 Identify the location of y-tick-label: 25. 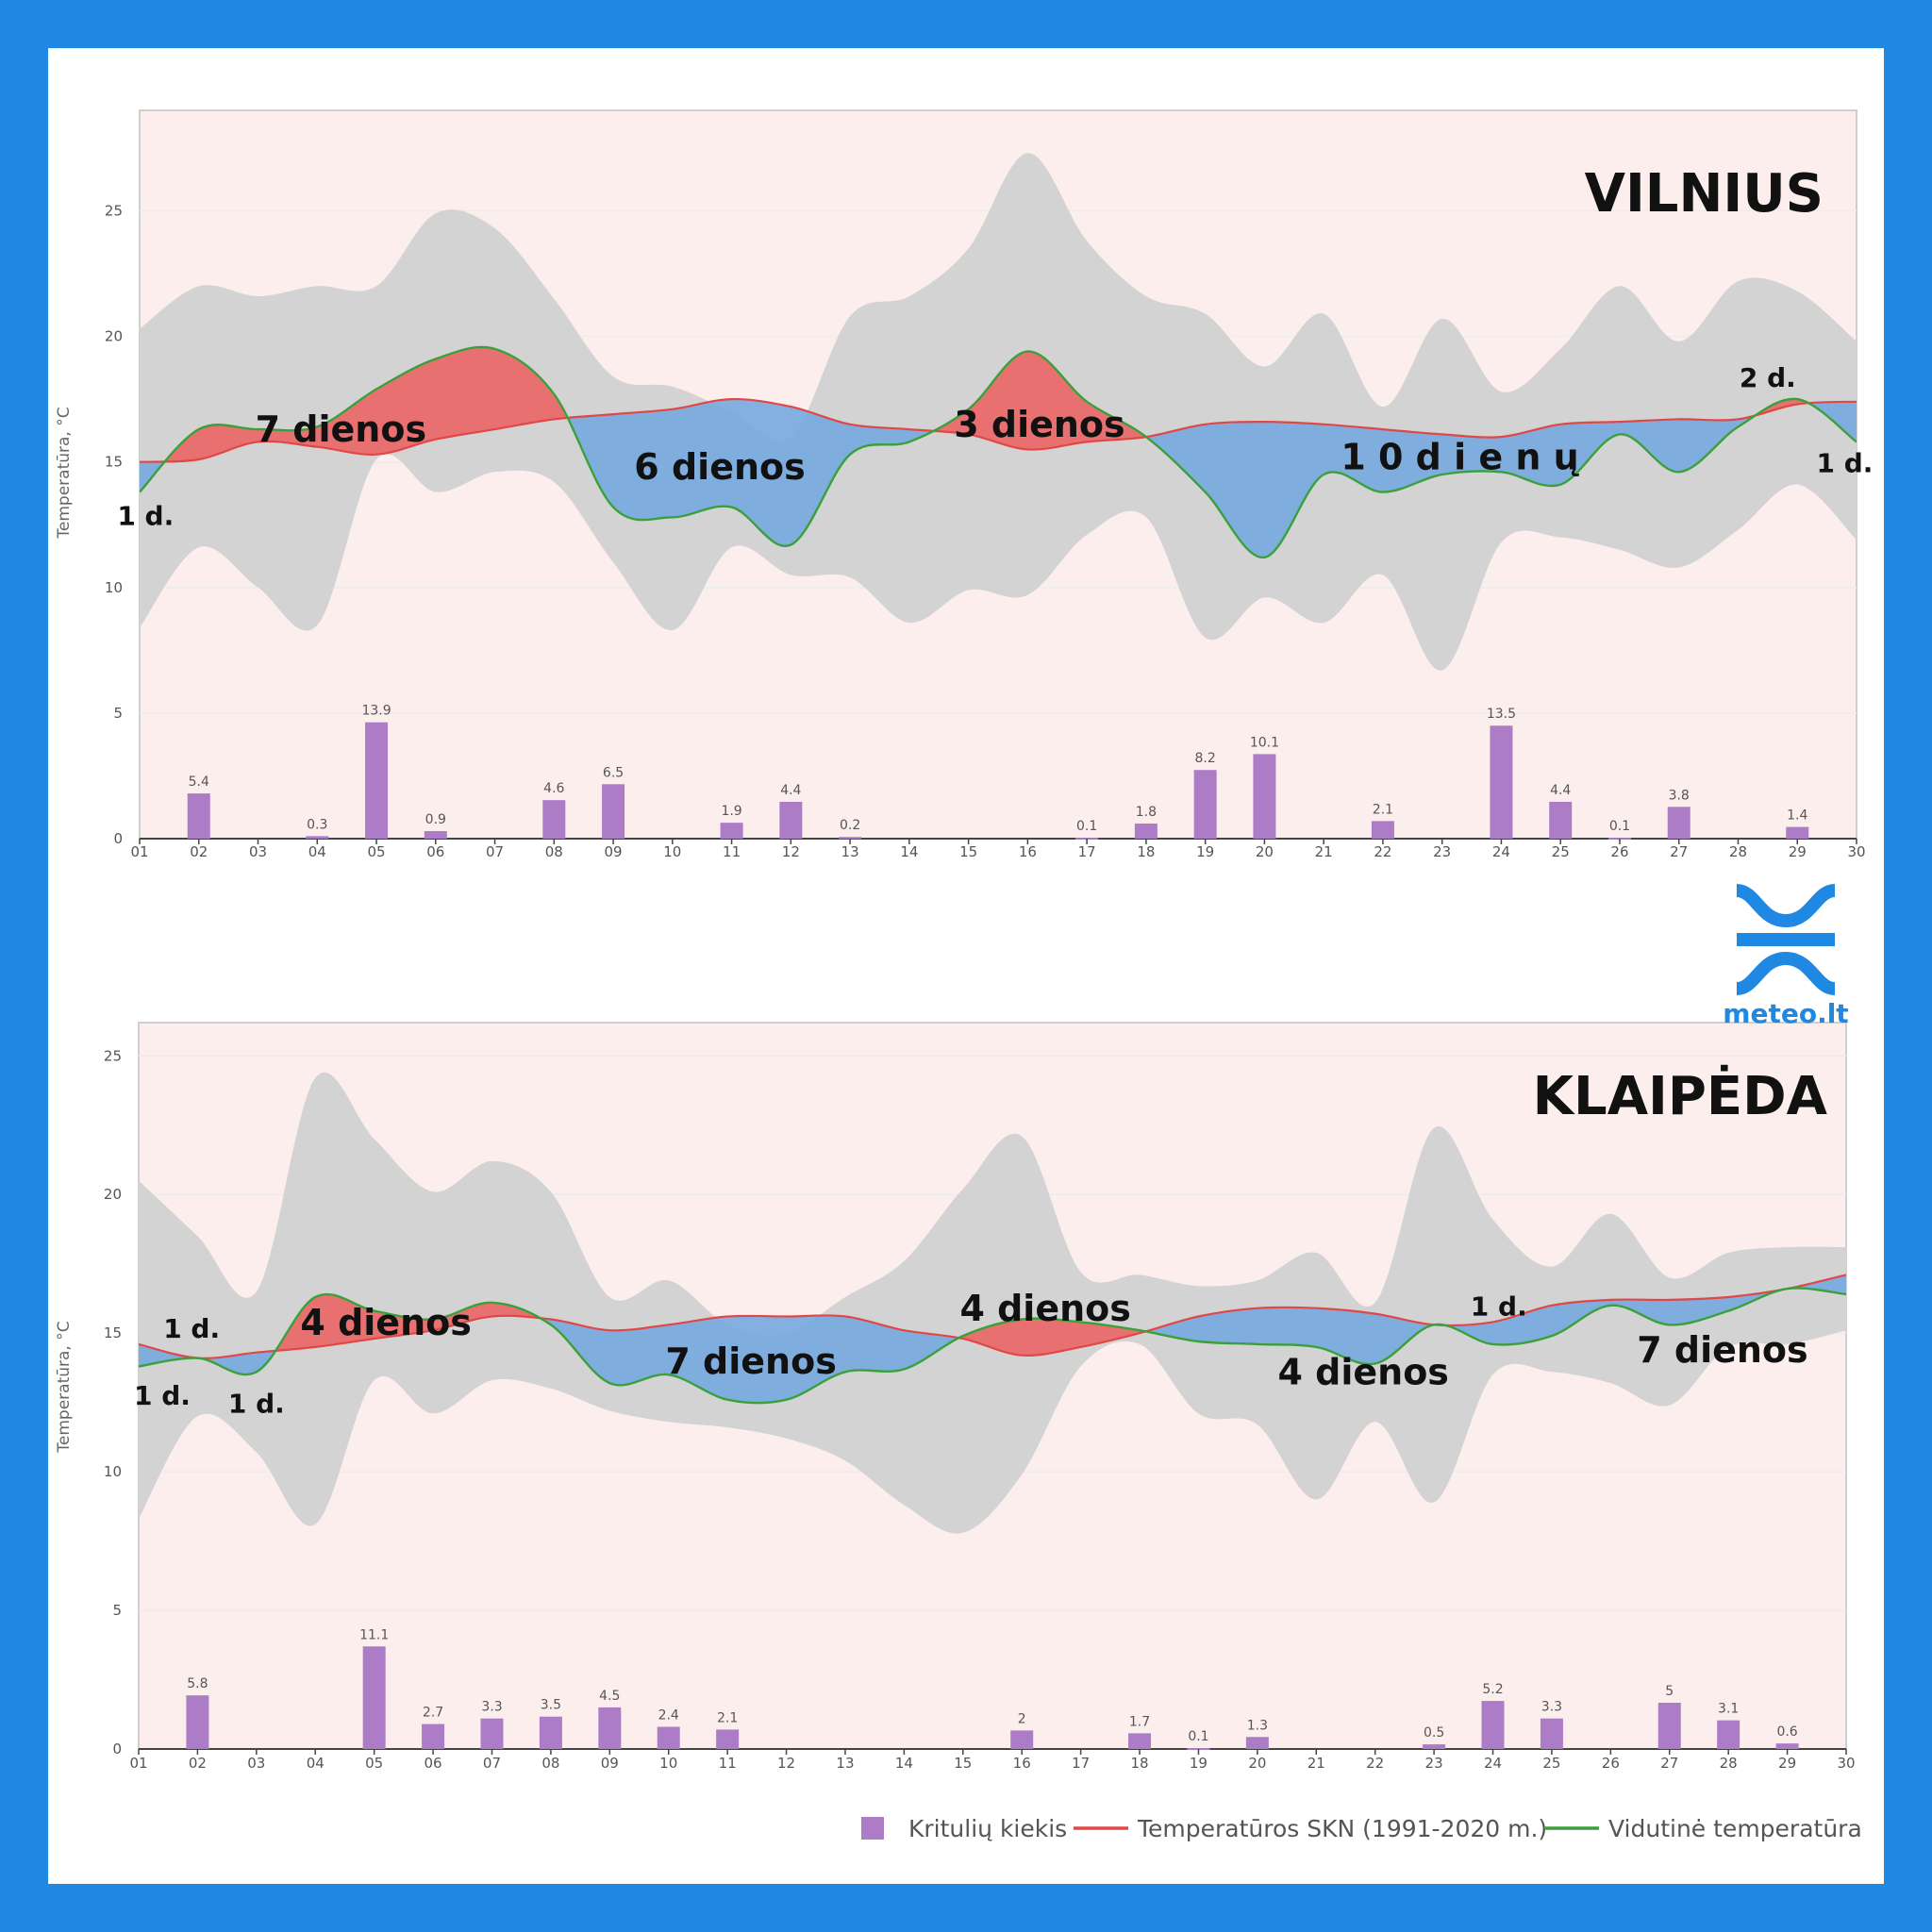
(113, 1055).